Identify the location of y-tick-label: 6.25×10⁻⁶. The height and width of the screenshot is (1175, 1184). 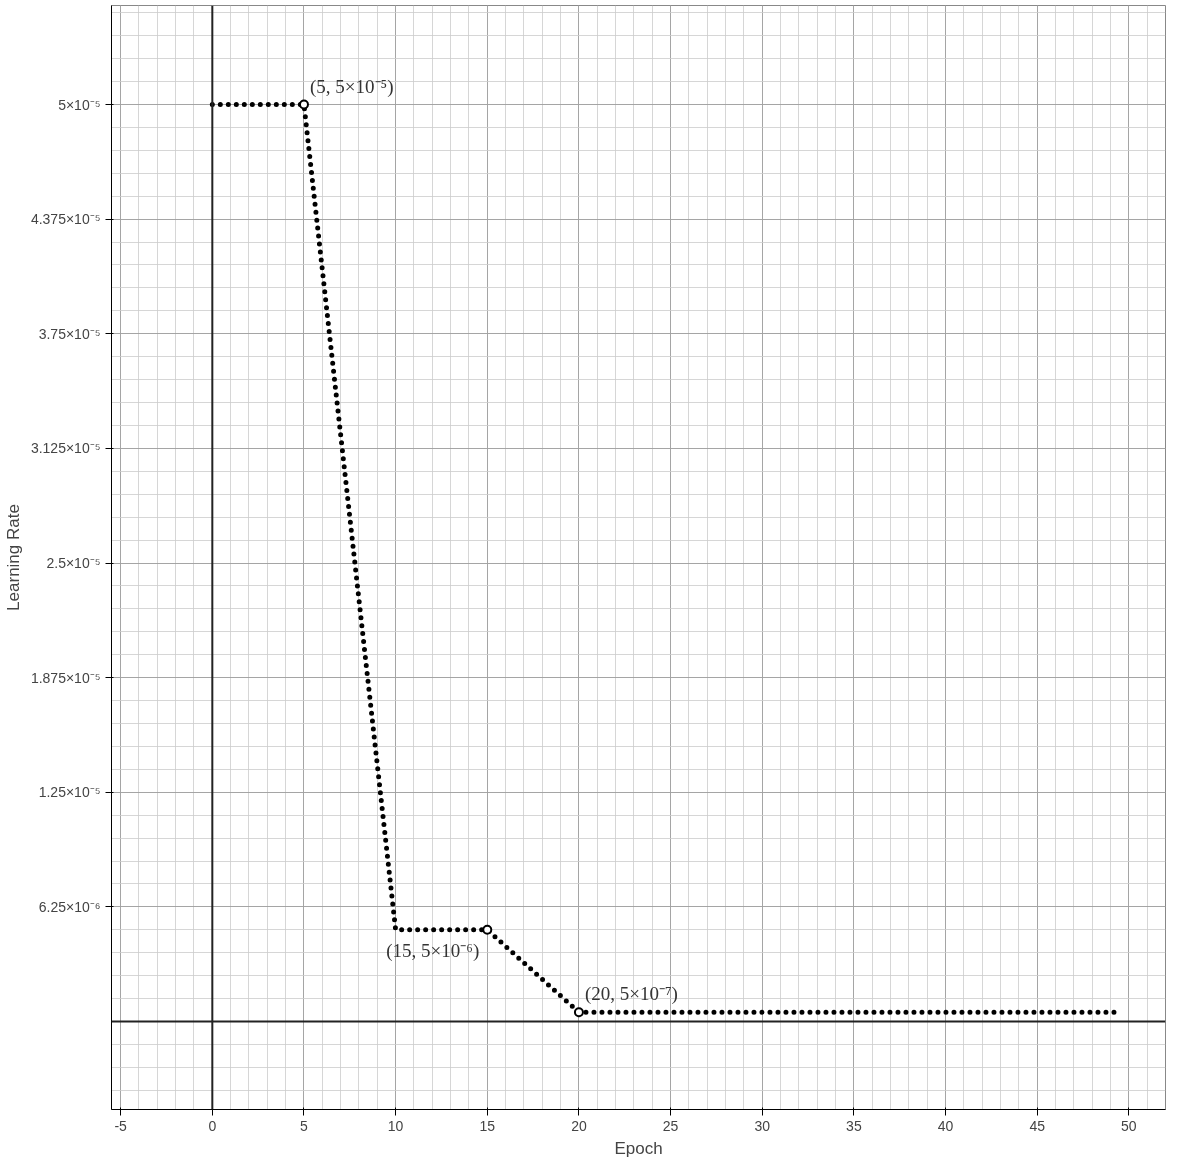
(69, 906).